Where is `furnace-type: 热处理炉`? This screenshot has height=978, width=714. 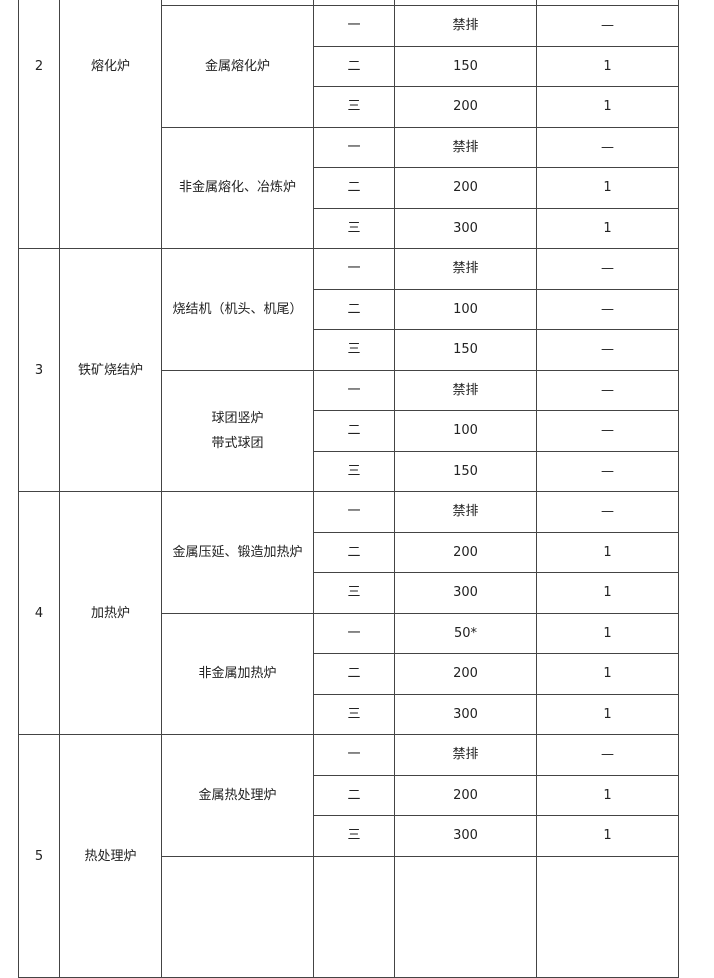
furnace-type: 热处理炉 is located at coordinates (110, 856).